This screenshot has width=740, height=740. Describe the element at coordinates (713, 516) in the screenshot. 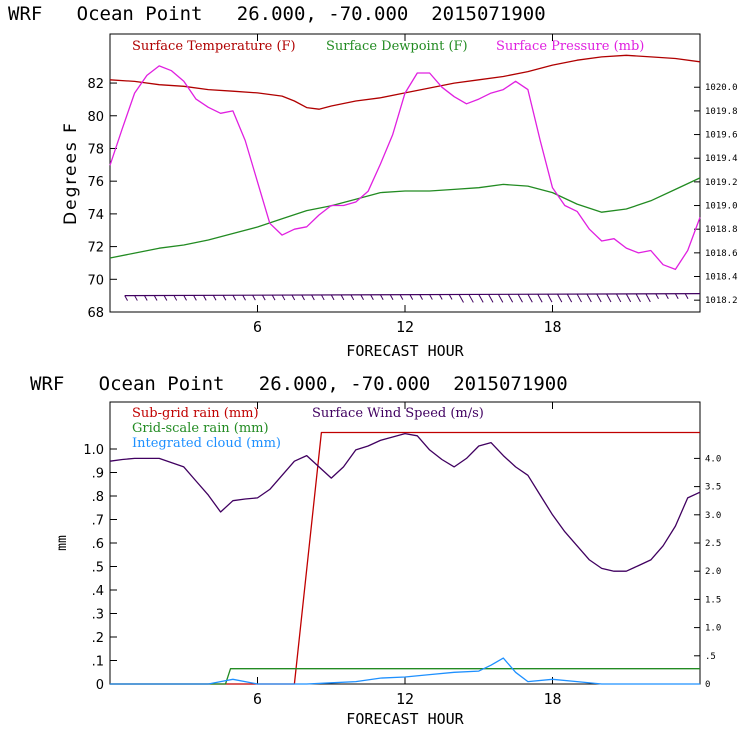

I see `y2-tick-label: 3.0` at that location.